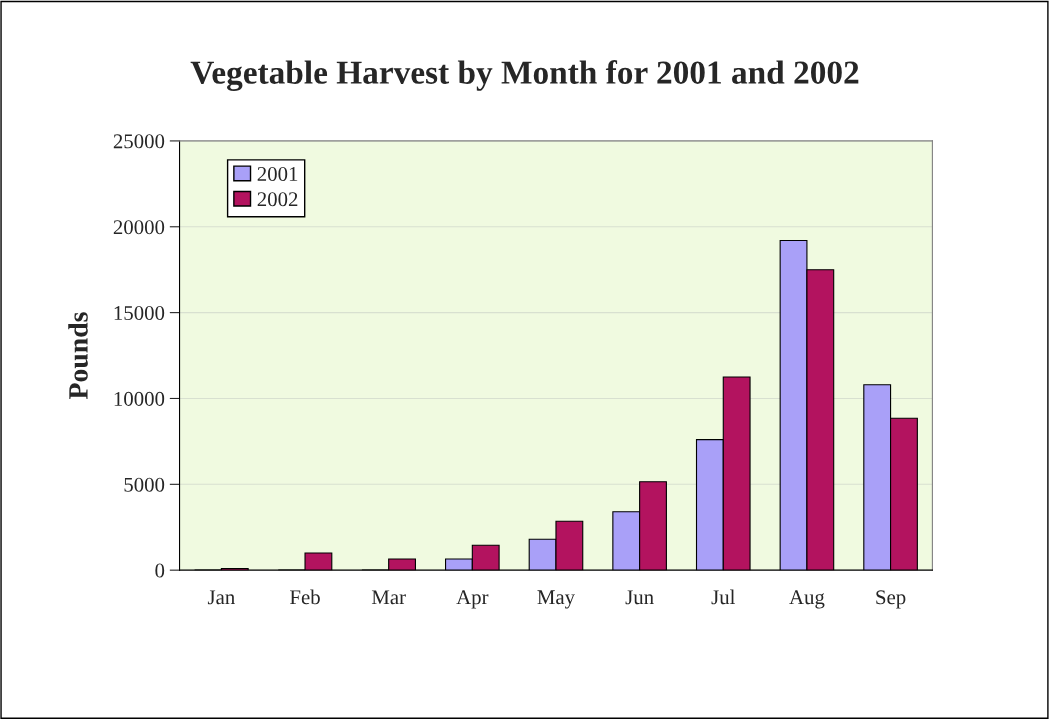 The image size is (1050, 719). I want to click on y-axis-title: Pounds, so click(78, 356).